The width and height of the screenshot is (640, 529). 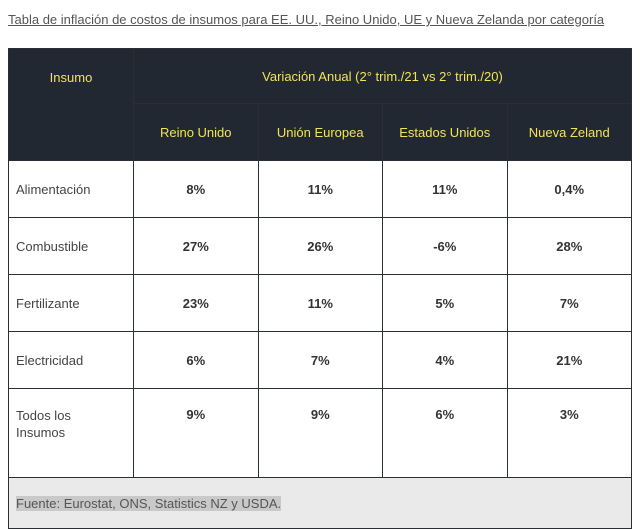 I want to click on table-row: Fertilizante 23% 11% 5% 7%, so click(x=320, y=303).